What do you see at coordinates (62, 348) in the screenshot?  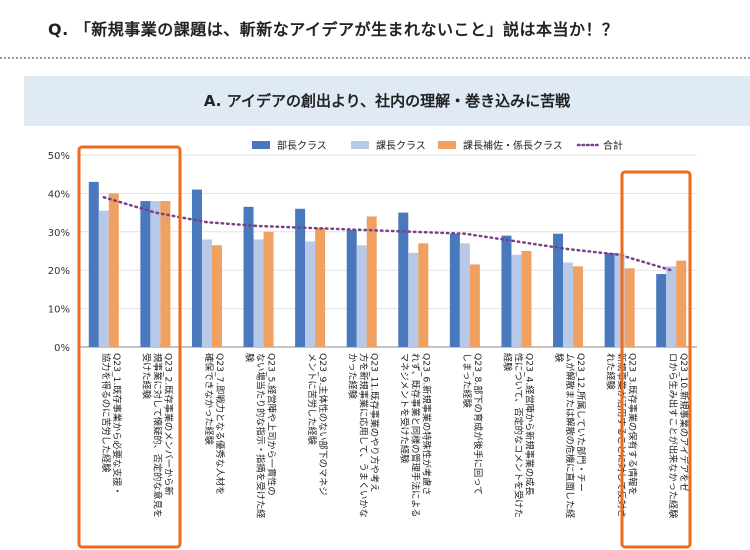 I see `y-tick-label: 0%` at bounding box center [62, 348].